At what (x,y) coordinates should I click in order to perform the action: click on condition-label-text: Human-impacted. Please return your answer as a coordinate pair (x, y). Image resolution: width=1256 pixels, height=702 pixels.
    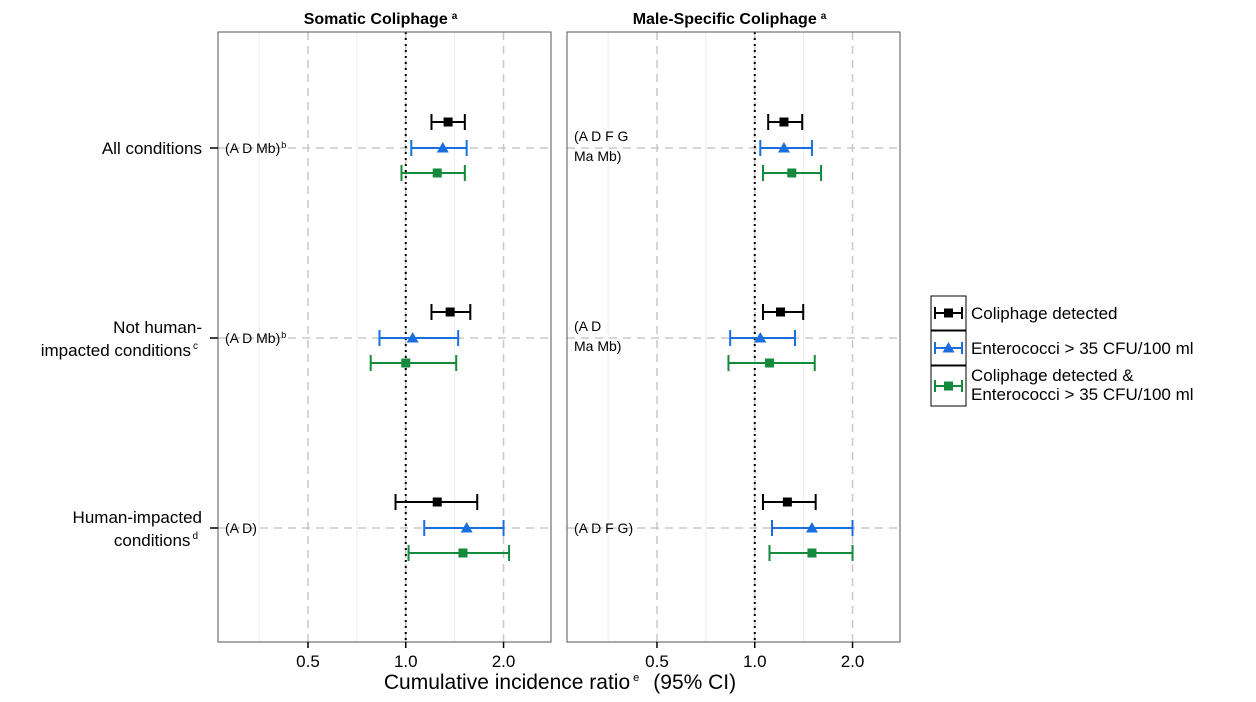
    Looking at the image, I should click on (137, 517).